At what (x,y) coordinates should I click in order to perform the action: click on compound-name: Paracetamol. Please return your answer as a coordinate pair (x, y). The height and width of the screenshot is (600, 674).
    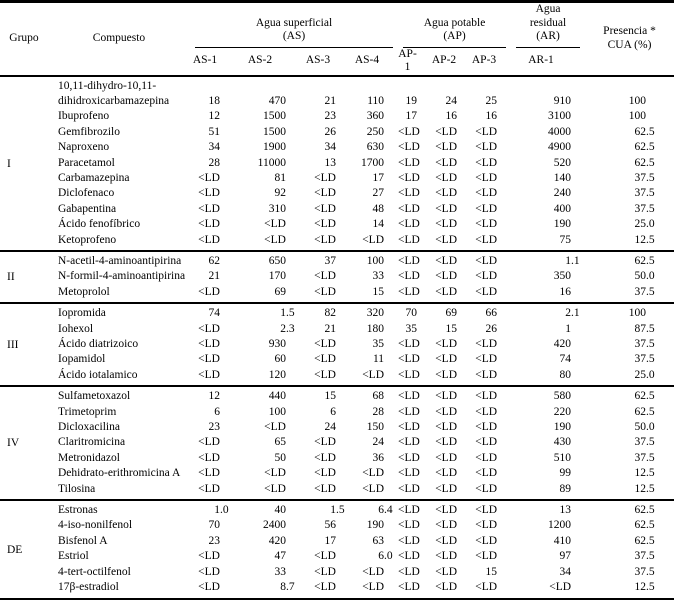
    Looking at the image, I should click on (86, 162).